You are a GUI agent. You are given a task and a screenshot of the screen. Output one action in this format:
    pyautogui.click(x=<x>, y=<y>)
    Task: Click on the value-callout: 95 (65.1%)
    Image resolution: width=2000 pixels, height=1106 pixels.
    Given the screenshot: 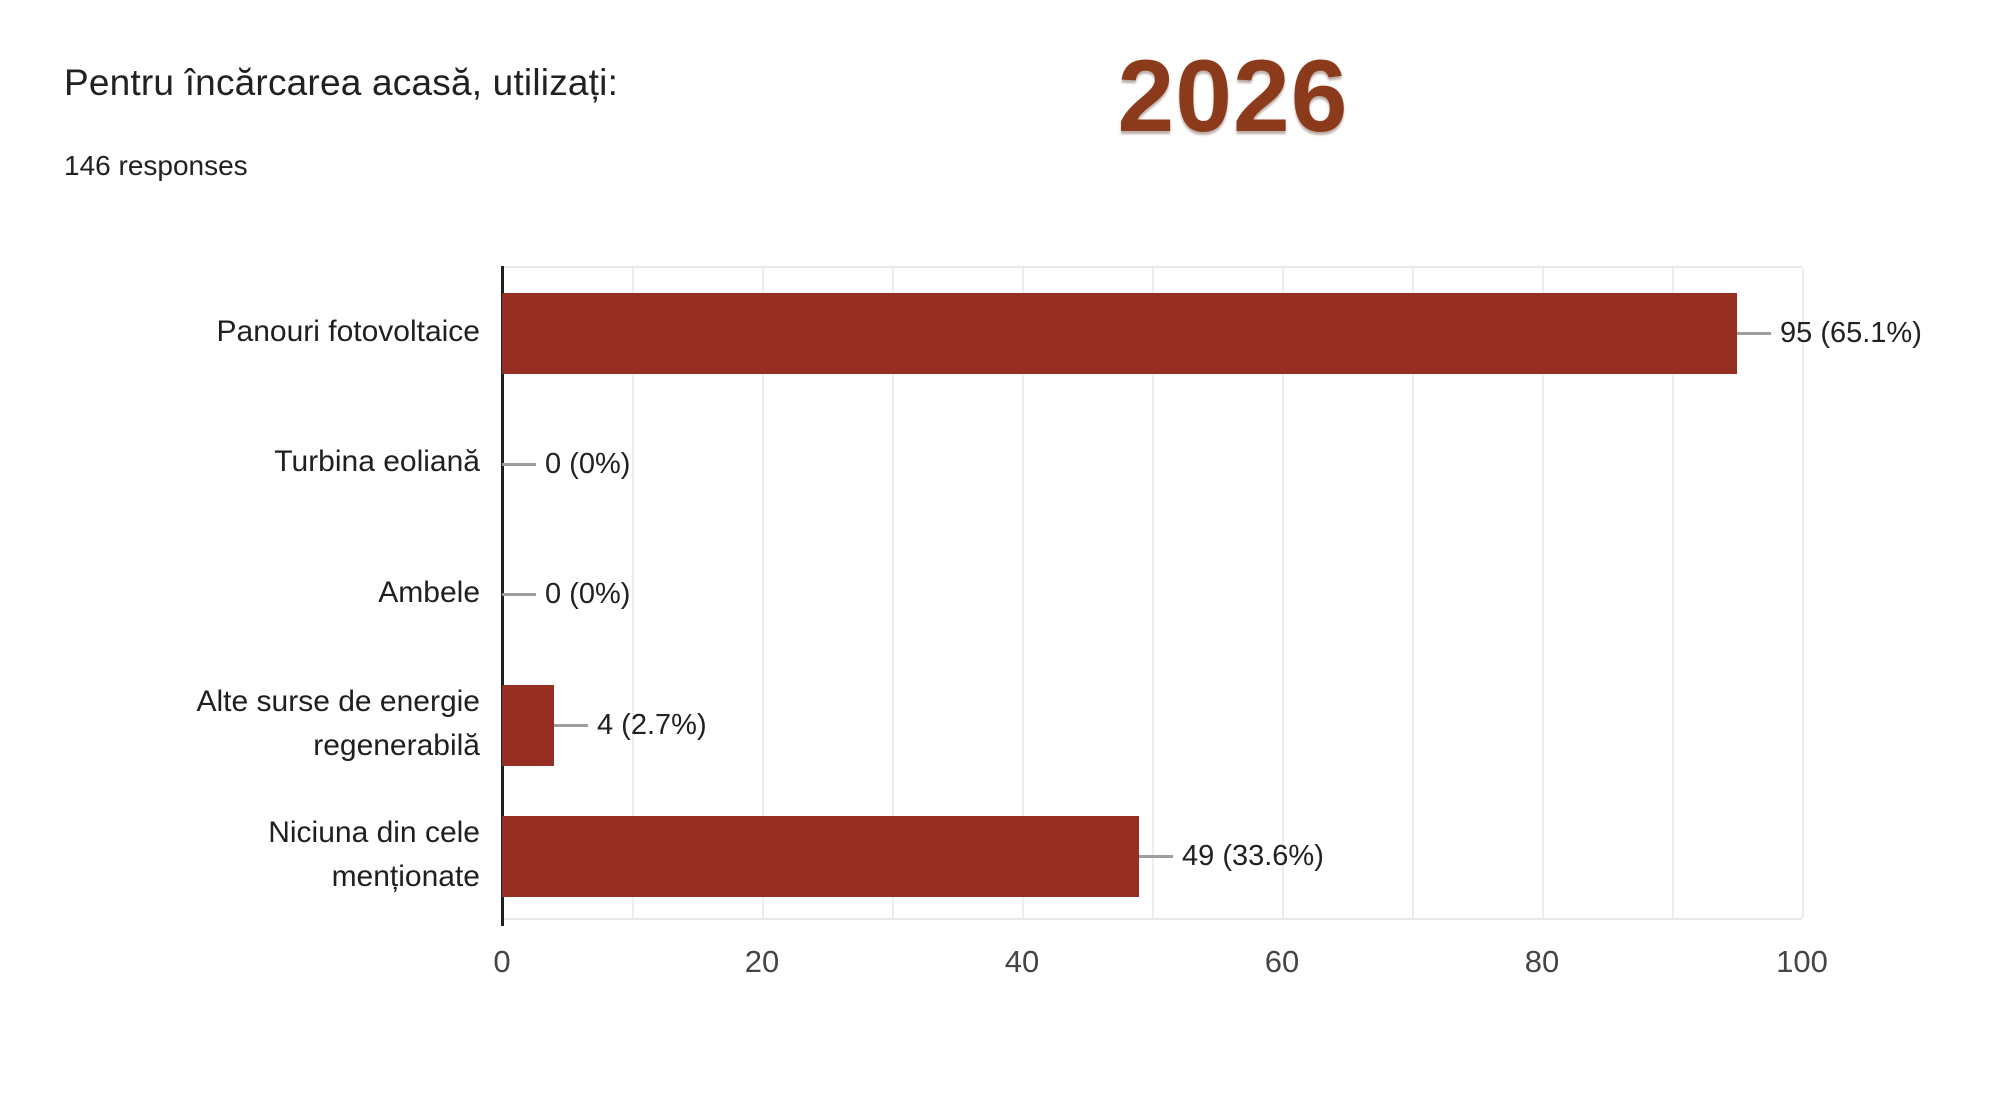 What is the action you would take?
    pyautogui.click(x=1829, y=333)
    